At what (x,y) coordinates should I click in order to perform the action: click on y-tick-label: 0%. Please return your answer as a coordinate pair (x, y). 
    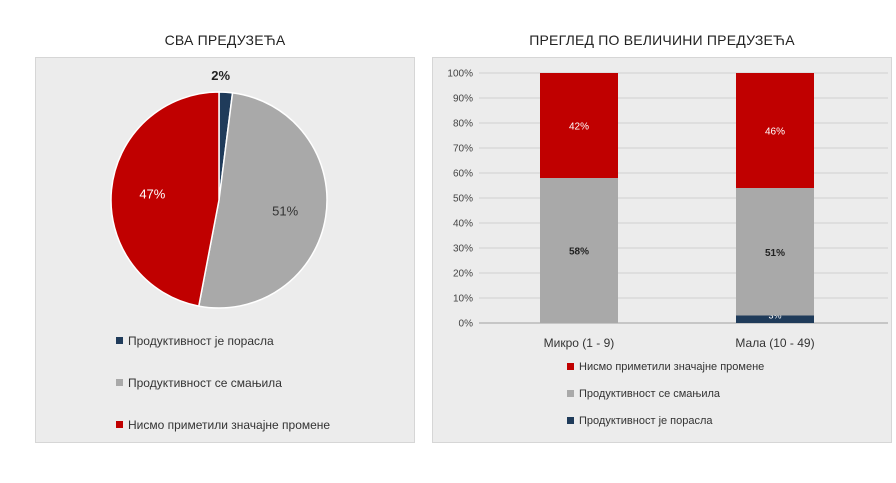
    Looking at the image, I should click on (466, 324).